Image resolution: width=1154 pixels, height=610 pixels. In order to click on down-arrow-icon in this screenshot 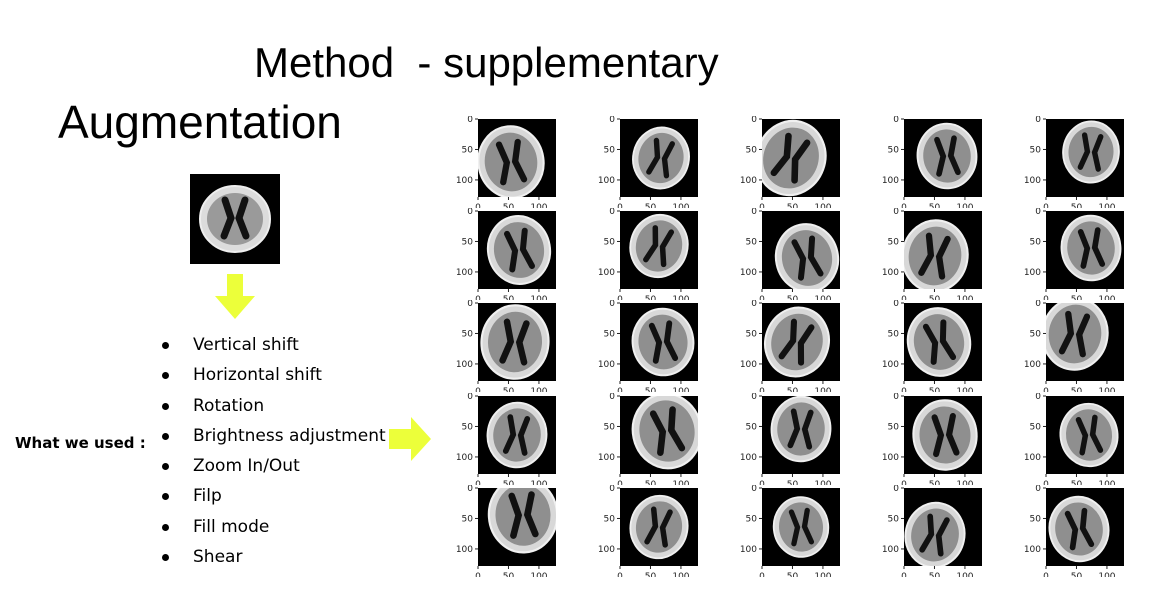, I will do `click(235, 296)`.